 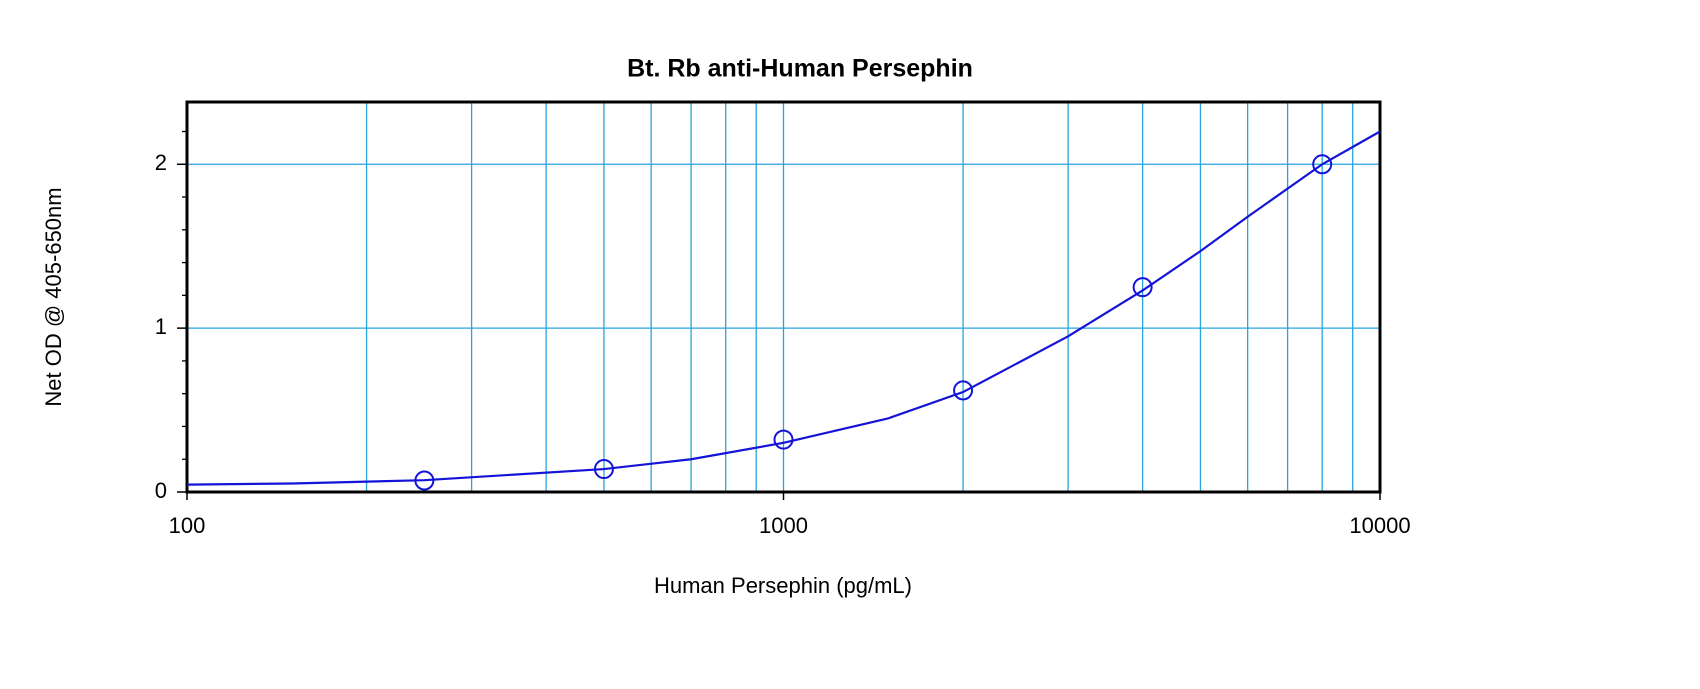 I want to click on y-tick-label: 0, so click(x=161, y=490).